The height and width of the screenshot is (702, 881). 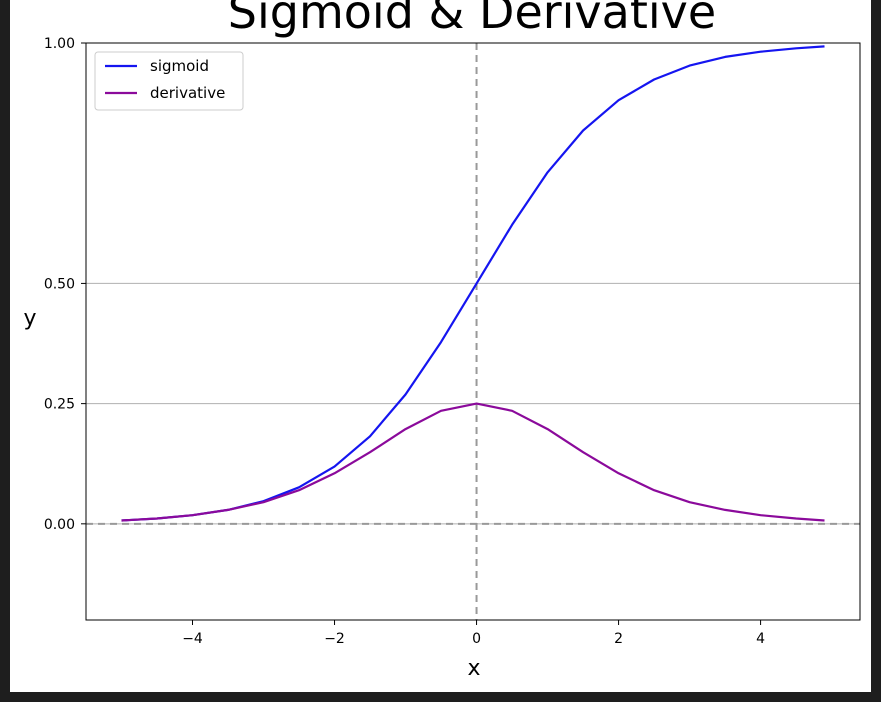 I want to click on legend-label-derivative: derivative, so click(x=187, y=93).